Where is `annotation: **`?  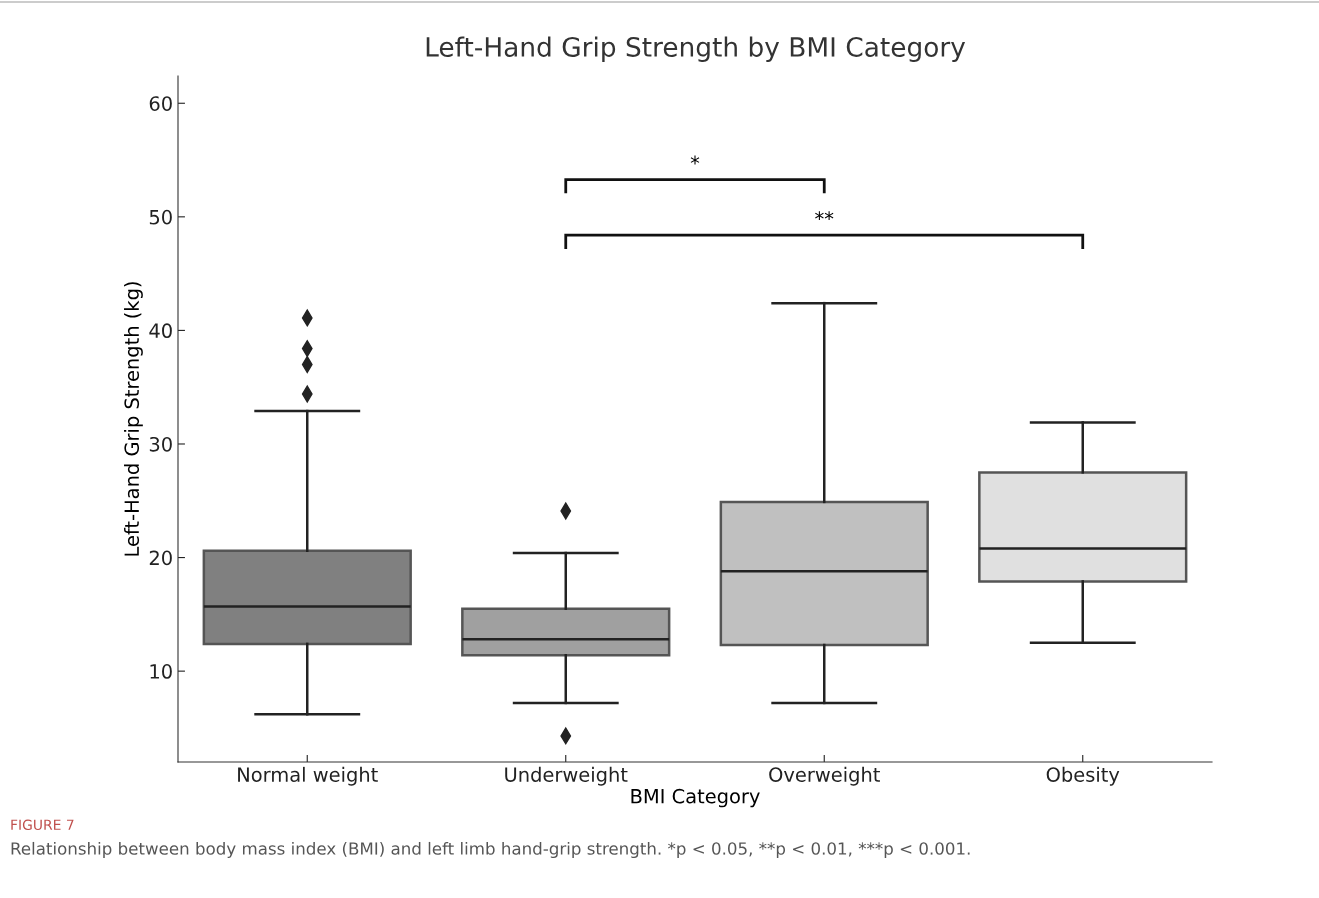 annotation: ** is located at coordinates (824, 216).